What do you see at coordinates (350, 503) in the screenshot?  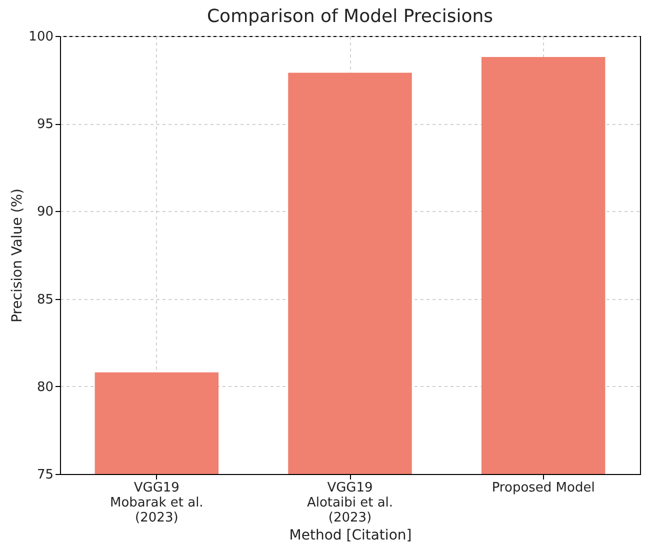 I see `x-tick-label: VGG19 Alotaibi et al. (2023)` at bounding box center [350, 503].